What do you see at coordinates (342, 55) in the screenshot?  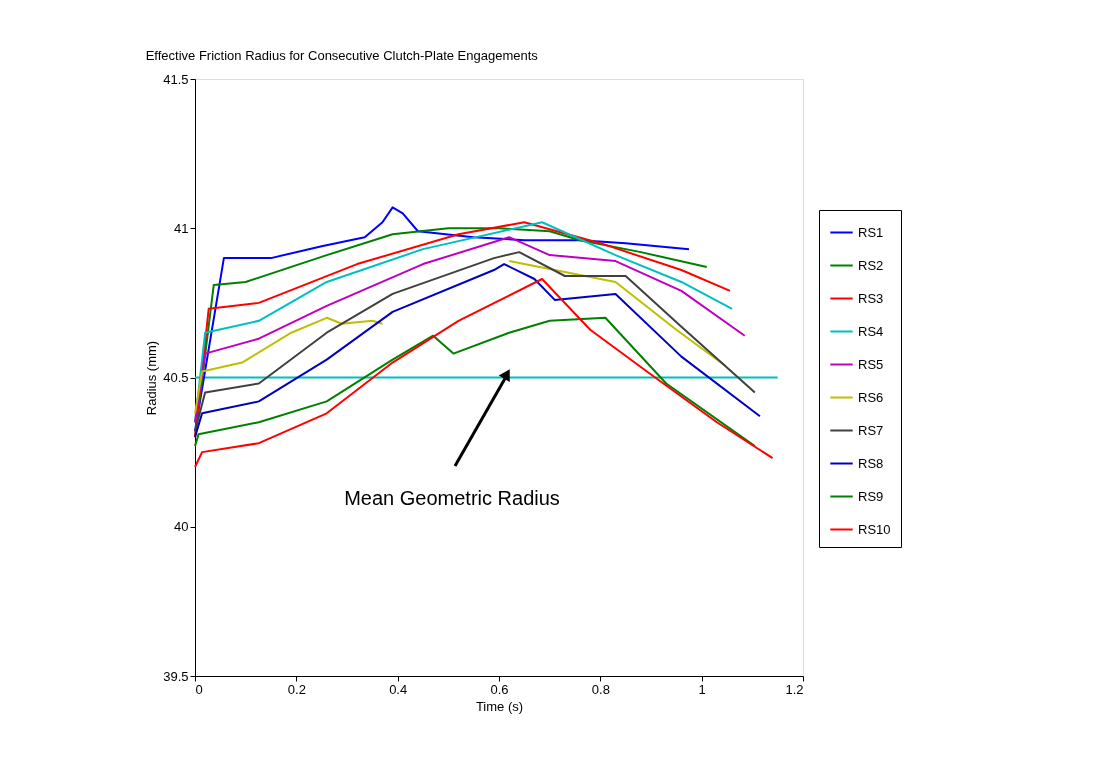 I see `chart-title: Effective Friction Radius for Consecutive Clutch-Plate Engagements` at bounding box center [342, 55].